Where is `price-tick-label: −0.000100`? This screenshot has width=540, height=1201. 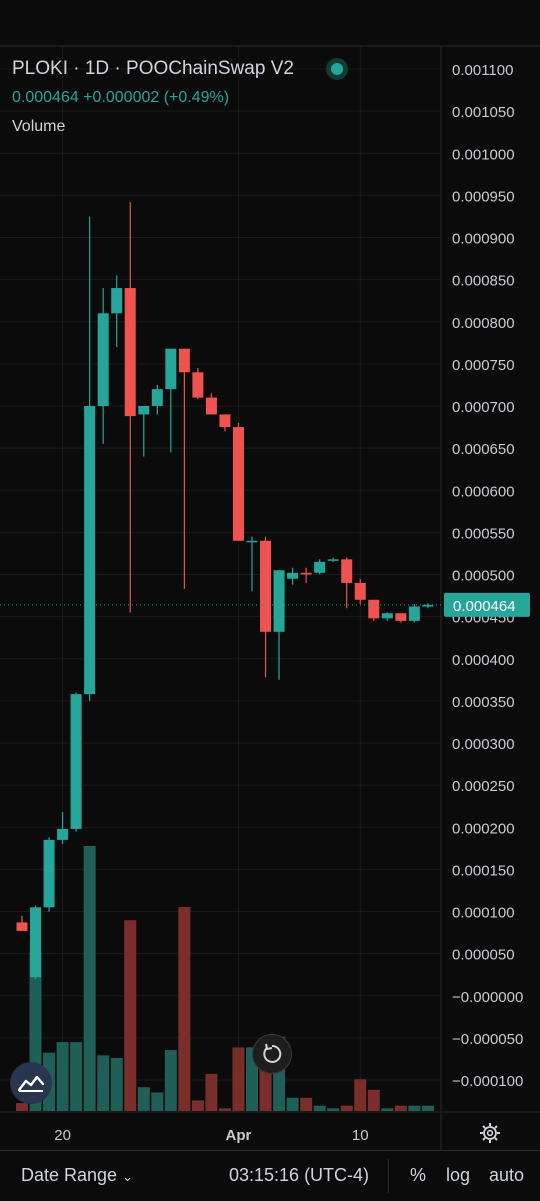 price-tick-label: −0.000100 is located at coordinates (487, 1081).